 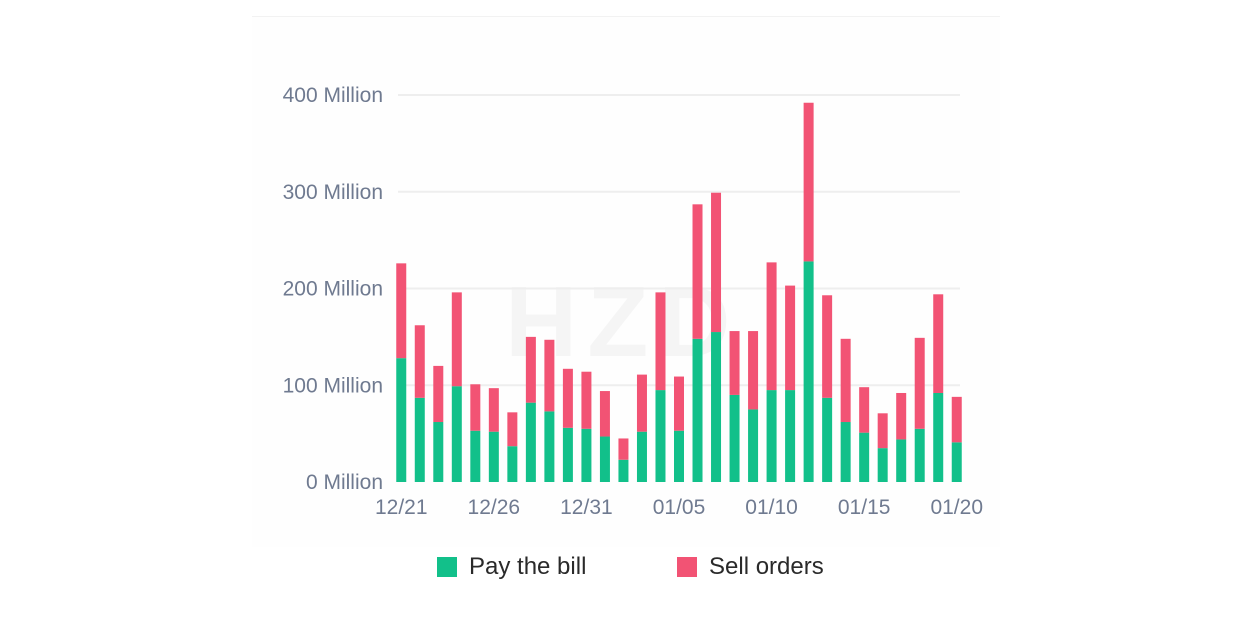 I want to click on legend-item-pay-the-bill: Pay the bill, so click(x=511, y=567).